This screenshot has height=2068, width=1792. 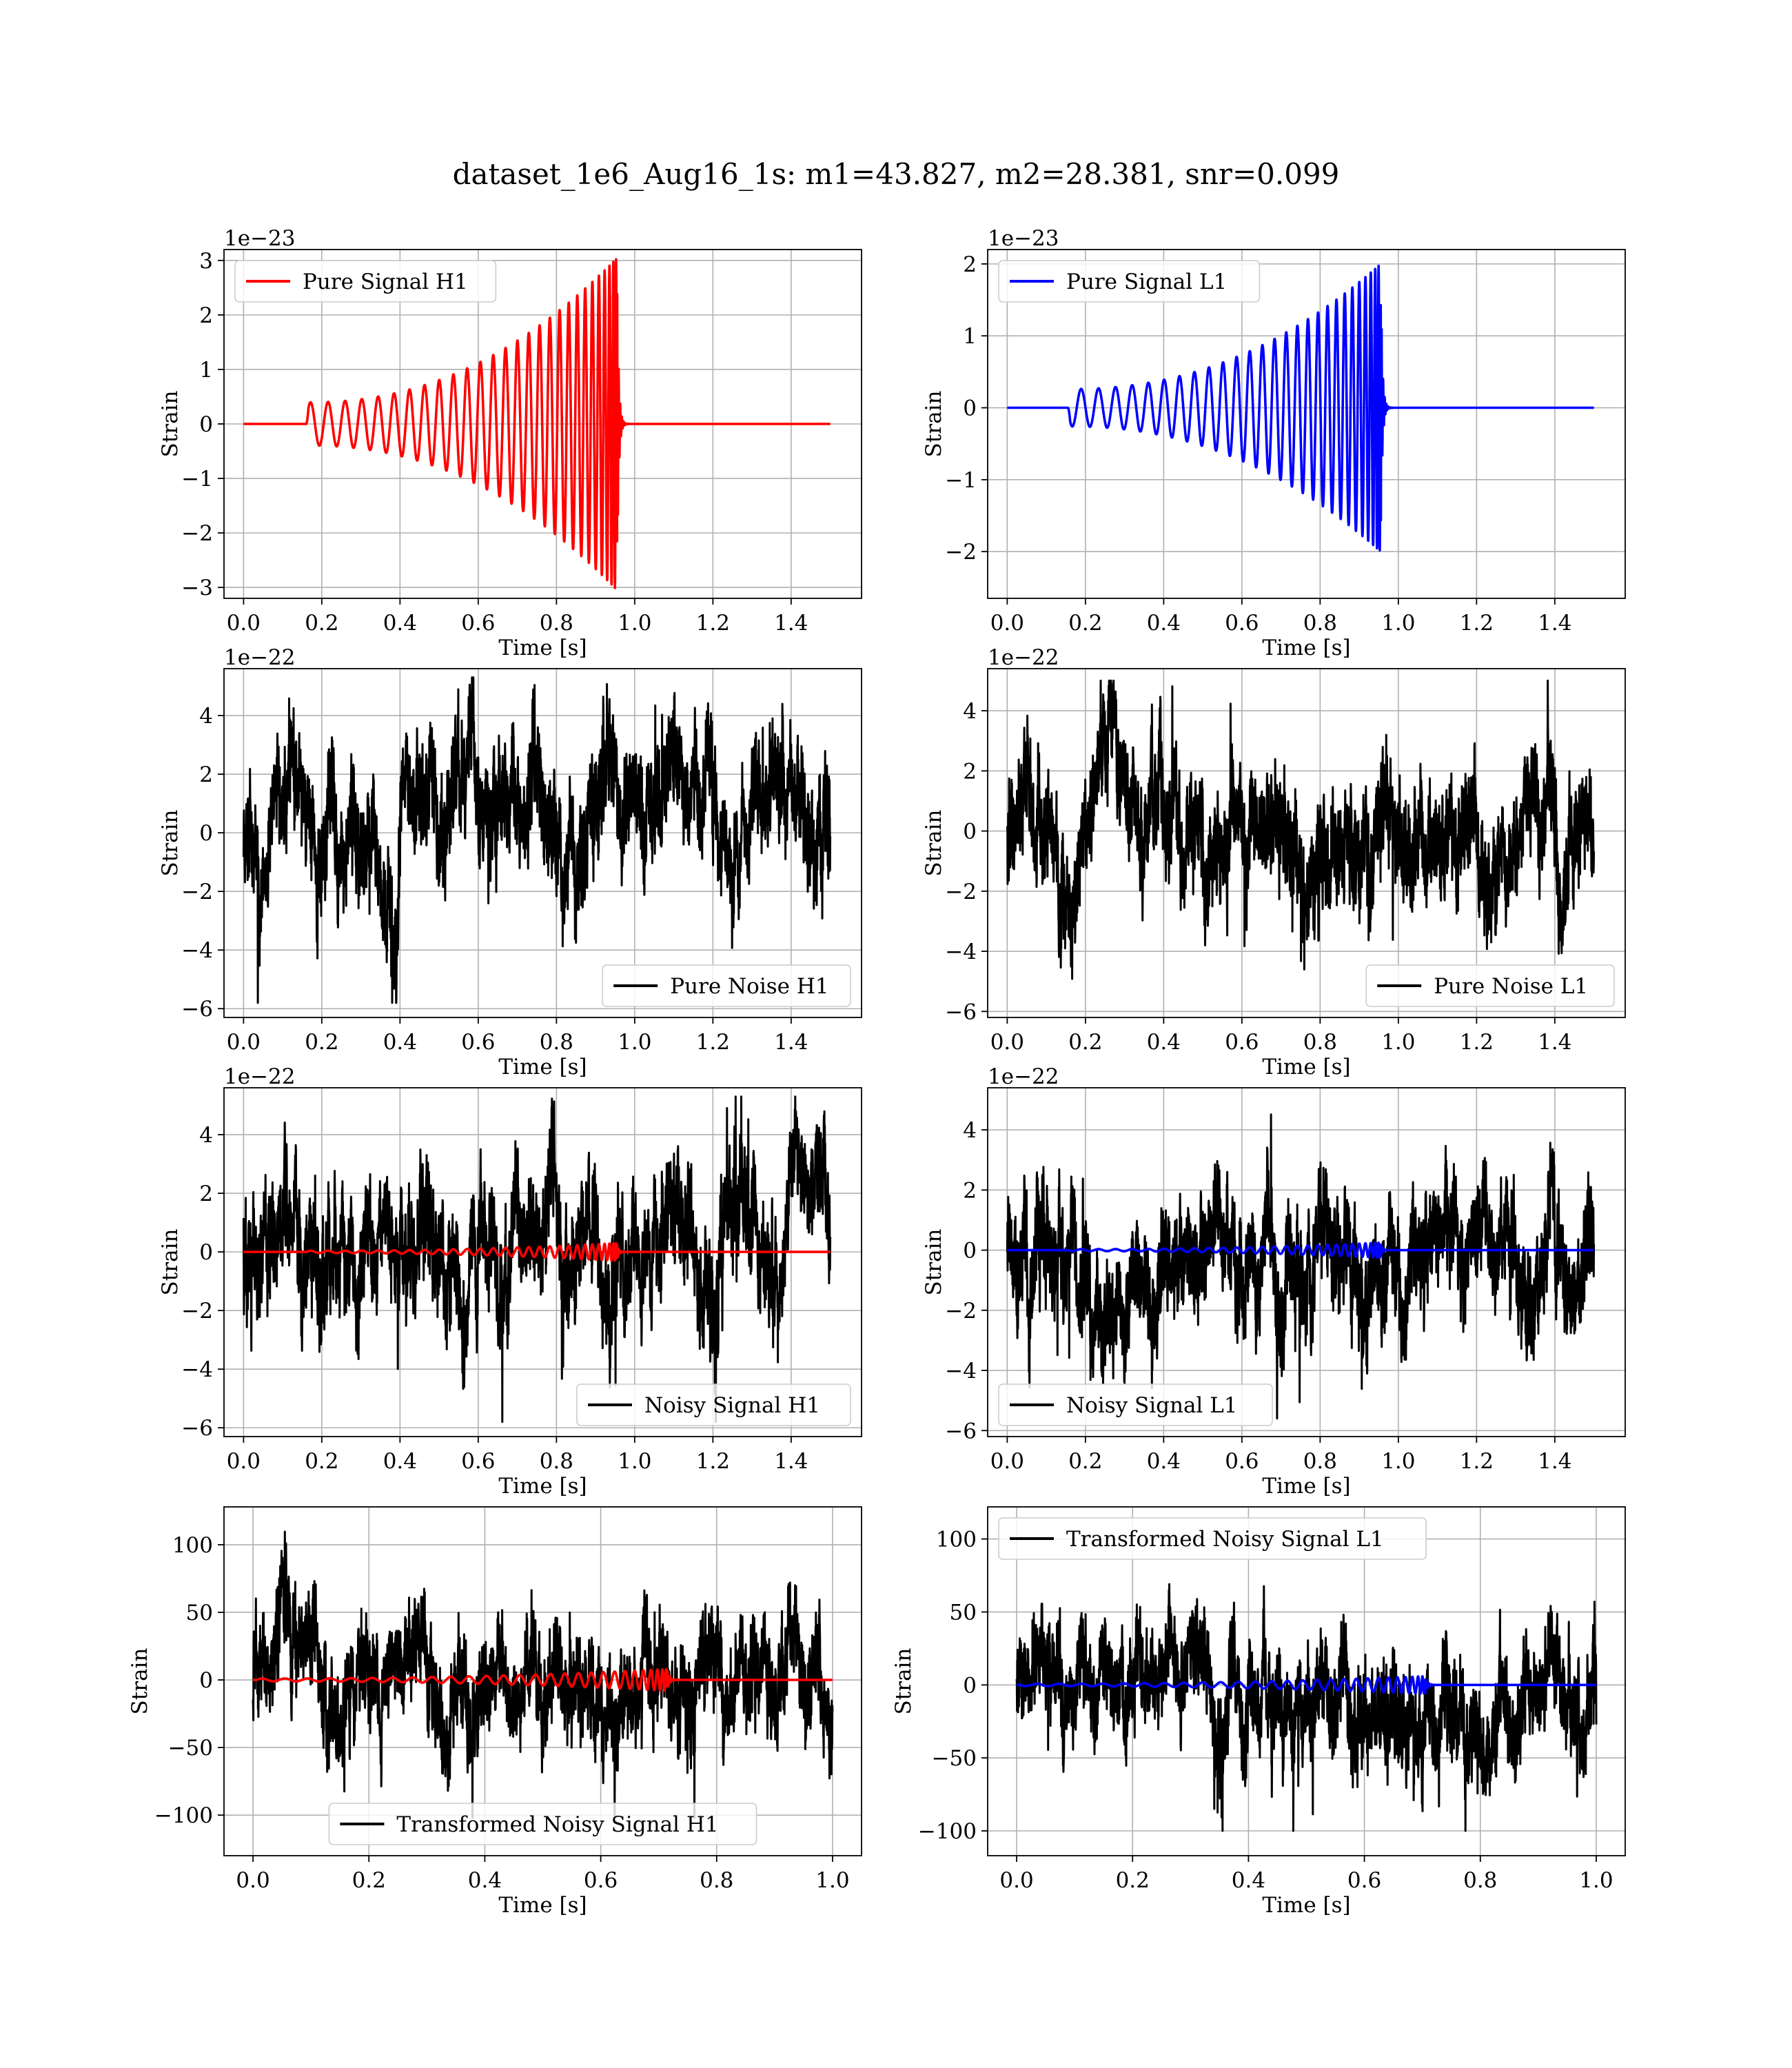 What do you see at coordinates (1146, 282) in the screenshot?
I see `legend-label: Pure Signal L1` at bounding box center [1146, 282].